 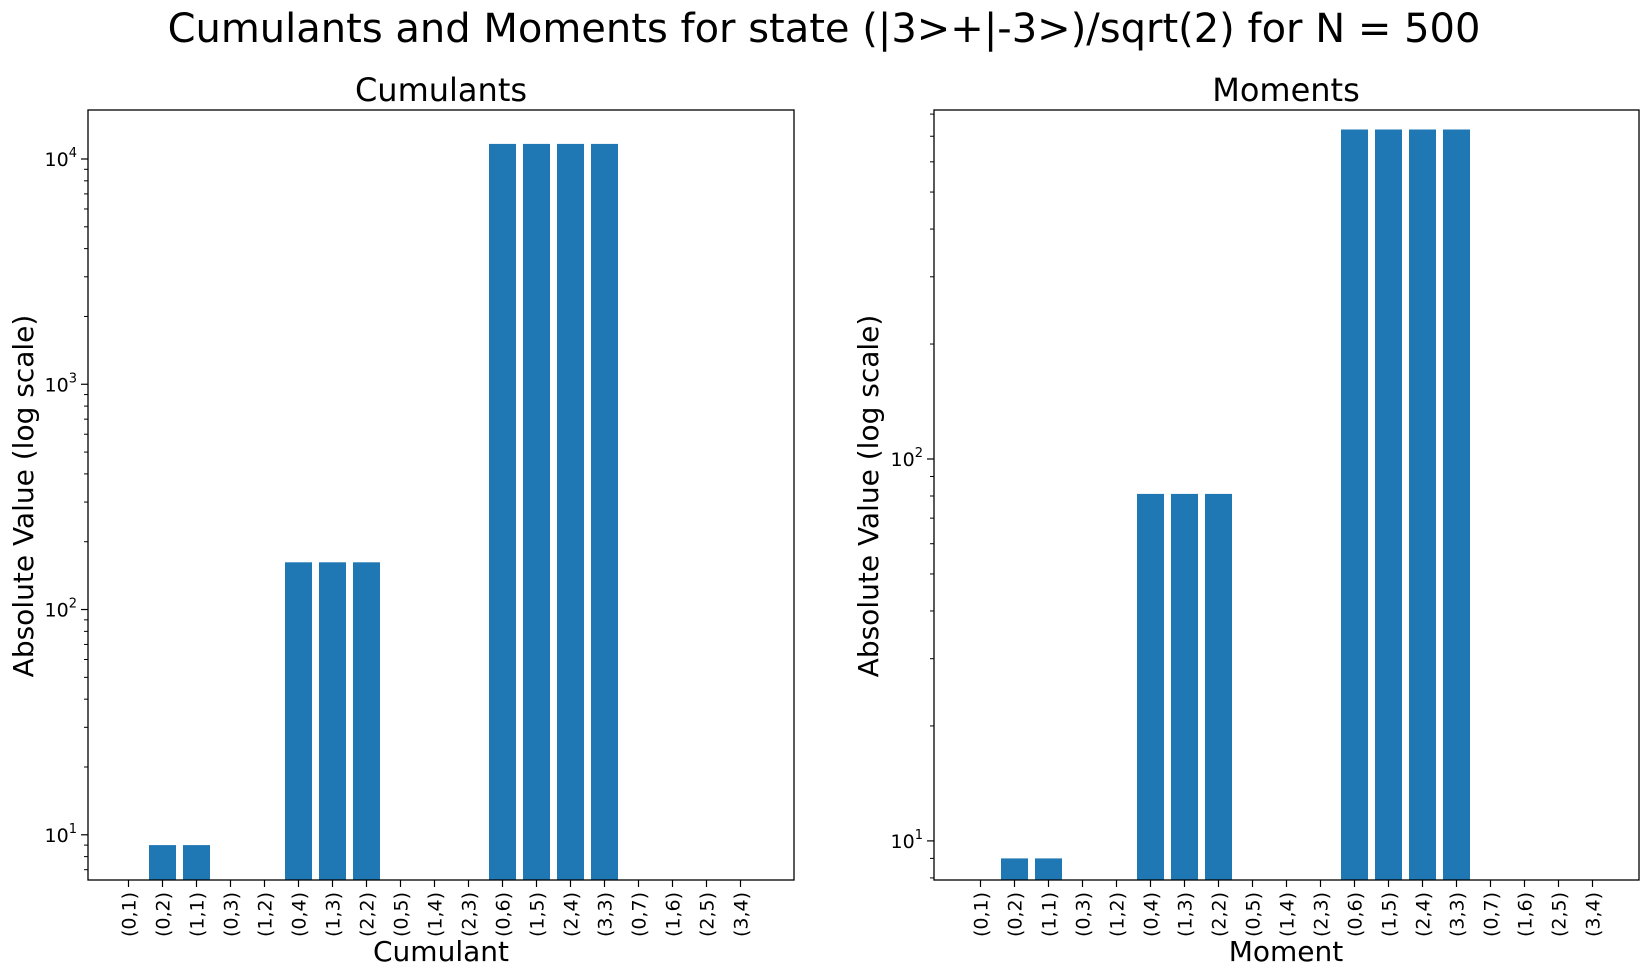 What do you see at coordinates (266, 914) in the screenshot?
I see `cumulants-xtick-label: (1,2)` at bounding box center [266, 914].